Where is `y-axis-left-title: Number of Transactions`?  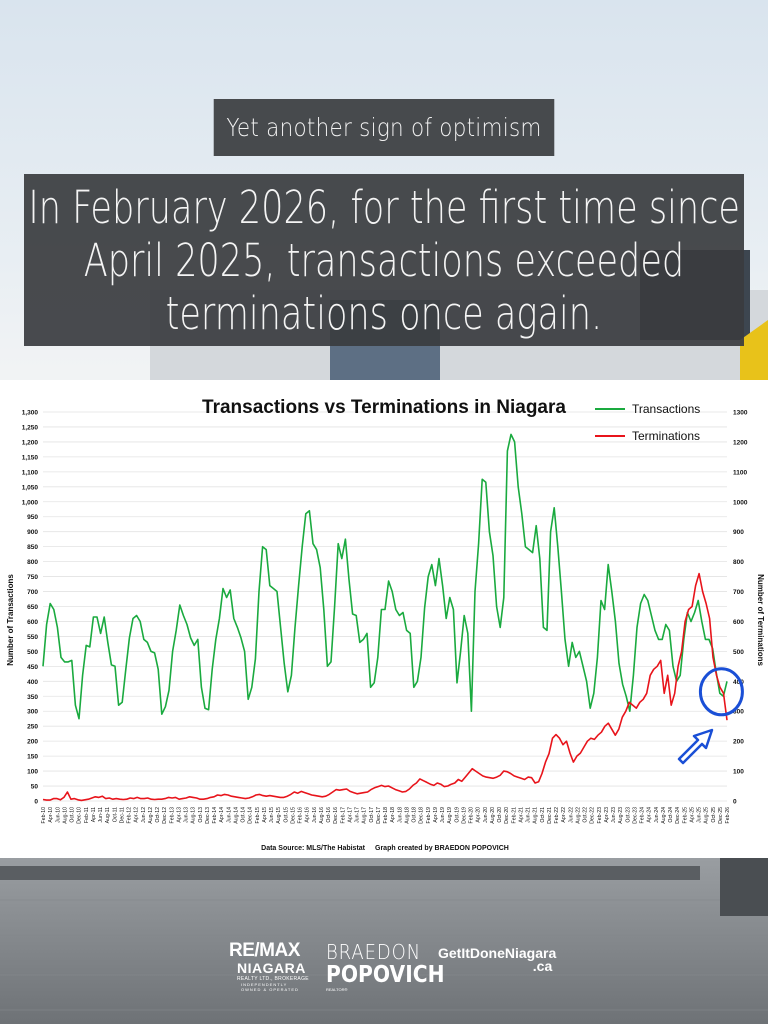 y-axis-left-title: Number of Transactions is located at coordinates (10, 620).